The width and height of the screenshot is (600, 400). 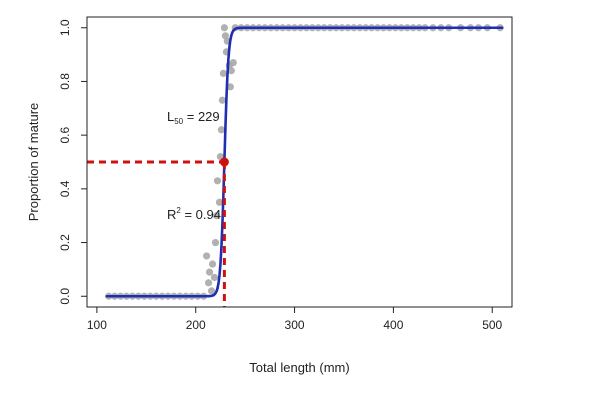 I want to click on x-axis-label: Total length (mm), so click(x=299, y=367).